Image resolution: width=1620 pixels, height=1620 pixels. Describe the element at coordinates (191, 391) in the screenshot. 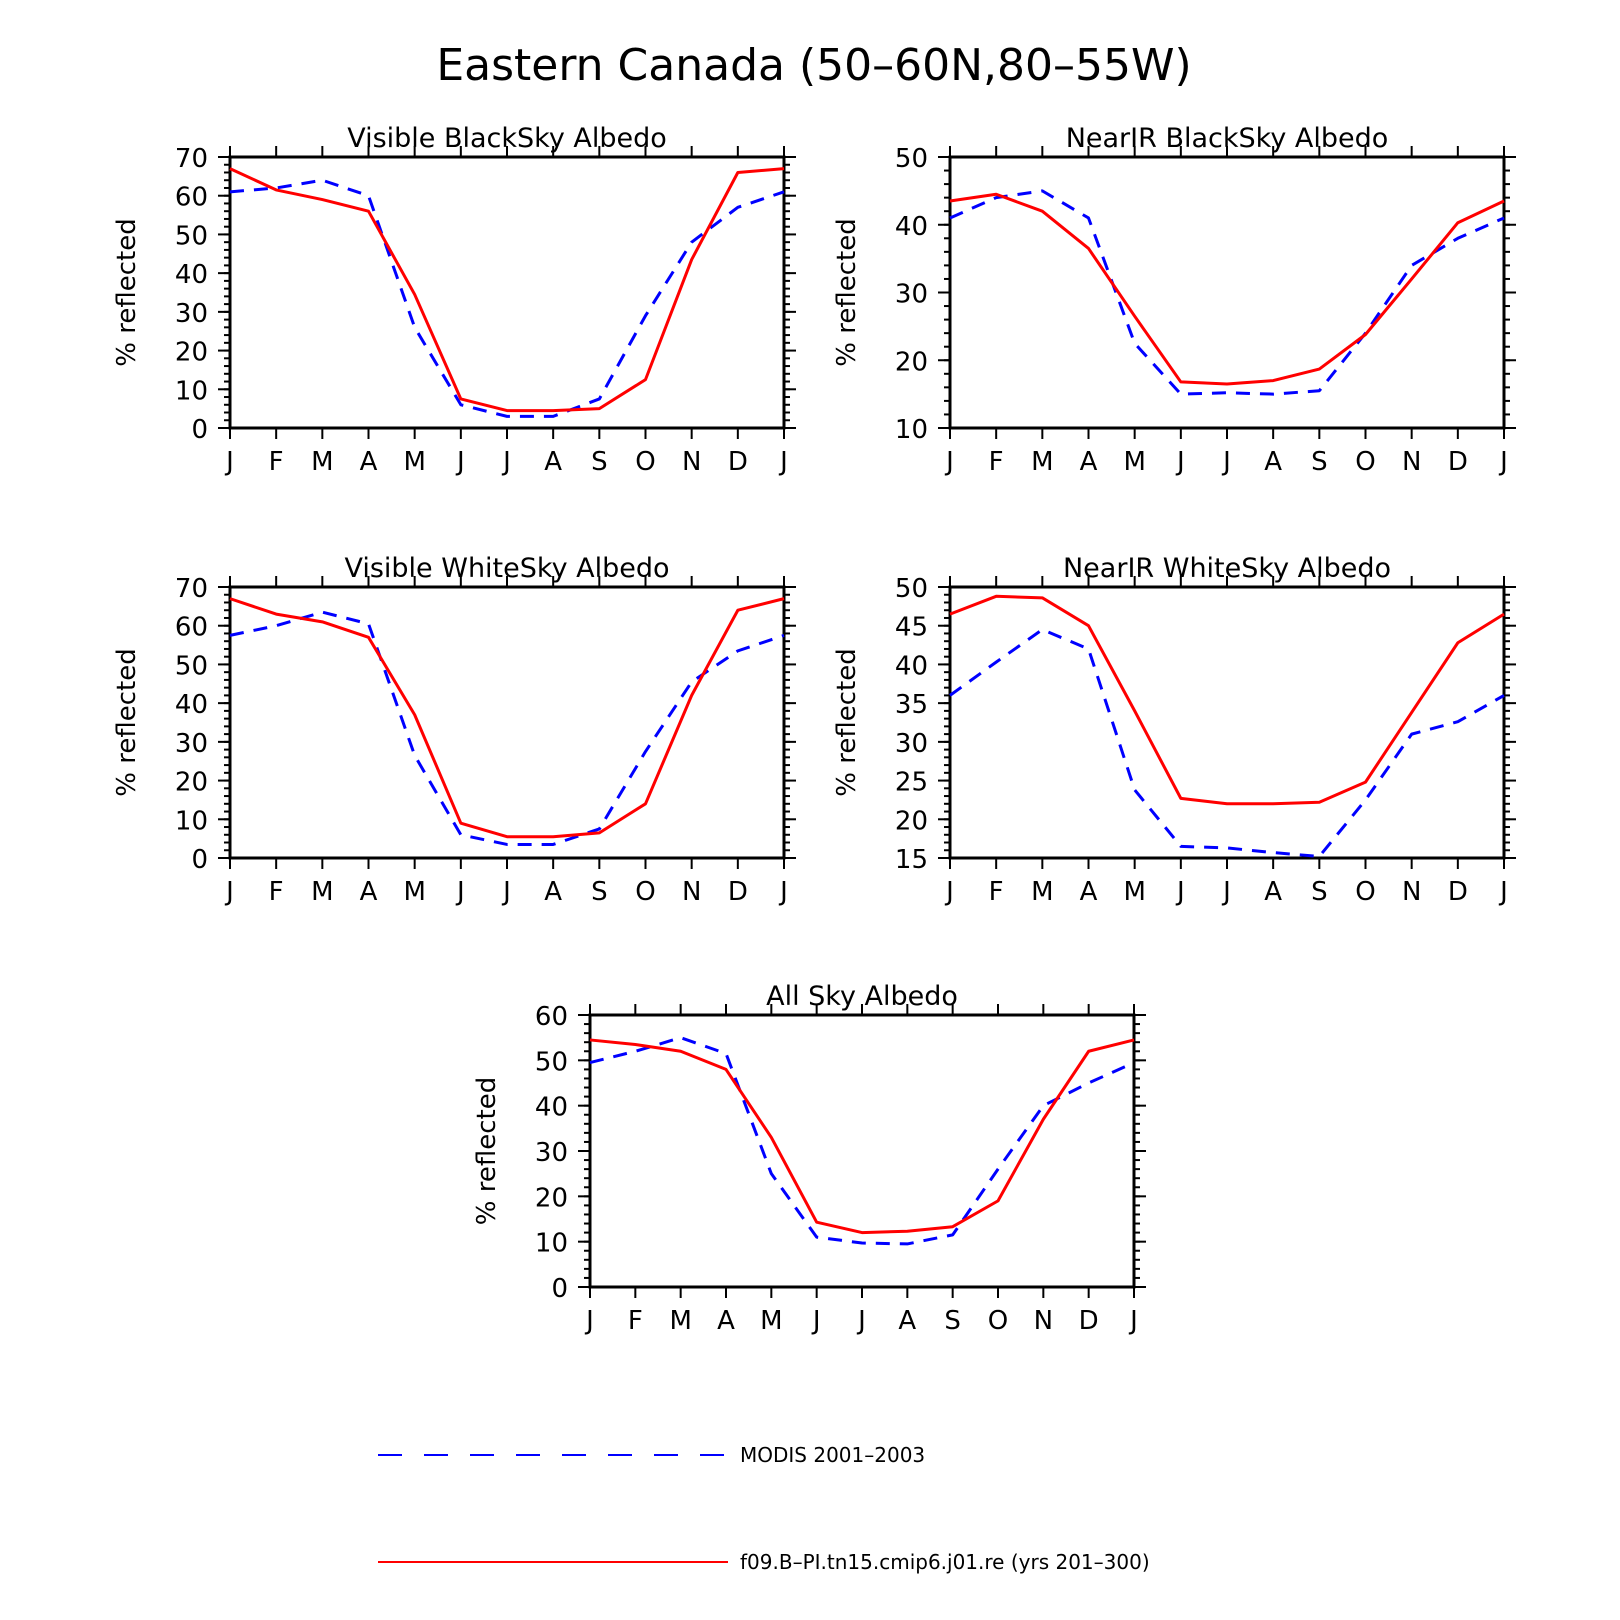

I see `y-tick-label: 10` at that location.